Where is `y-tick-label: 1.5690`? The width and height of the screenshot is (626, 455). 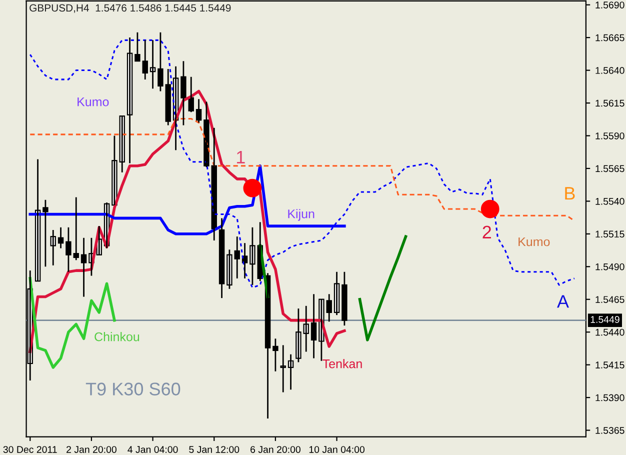 y-tick-label: 1.5690 is located at coordinates (610, 5).